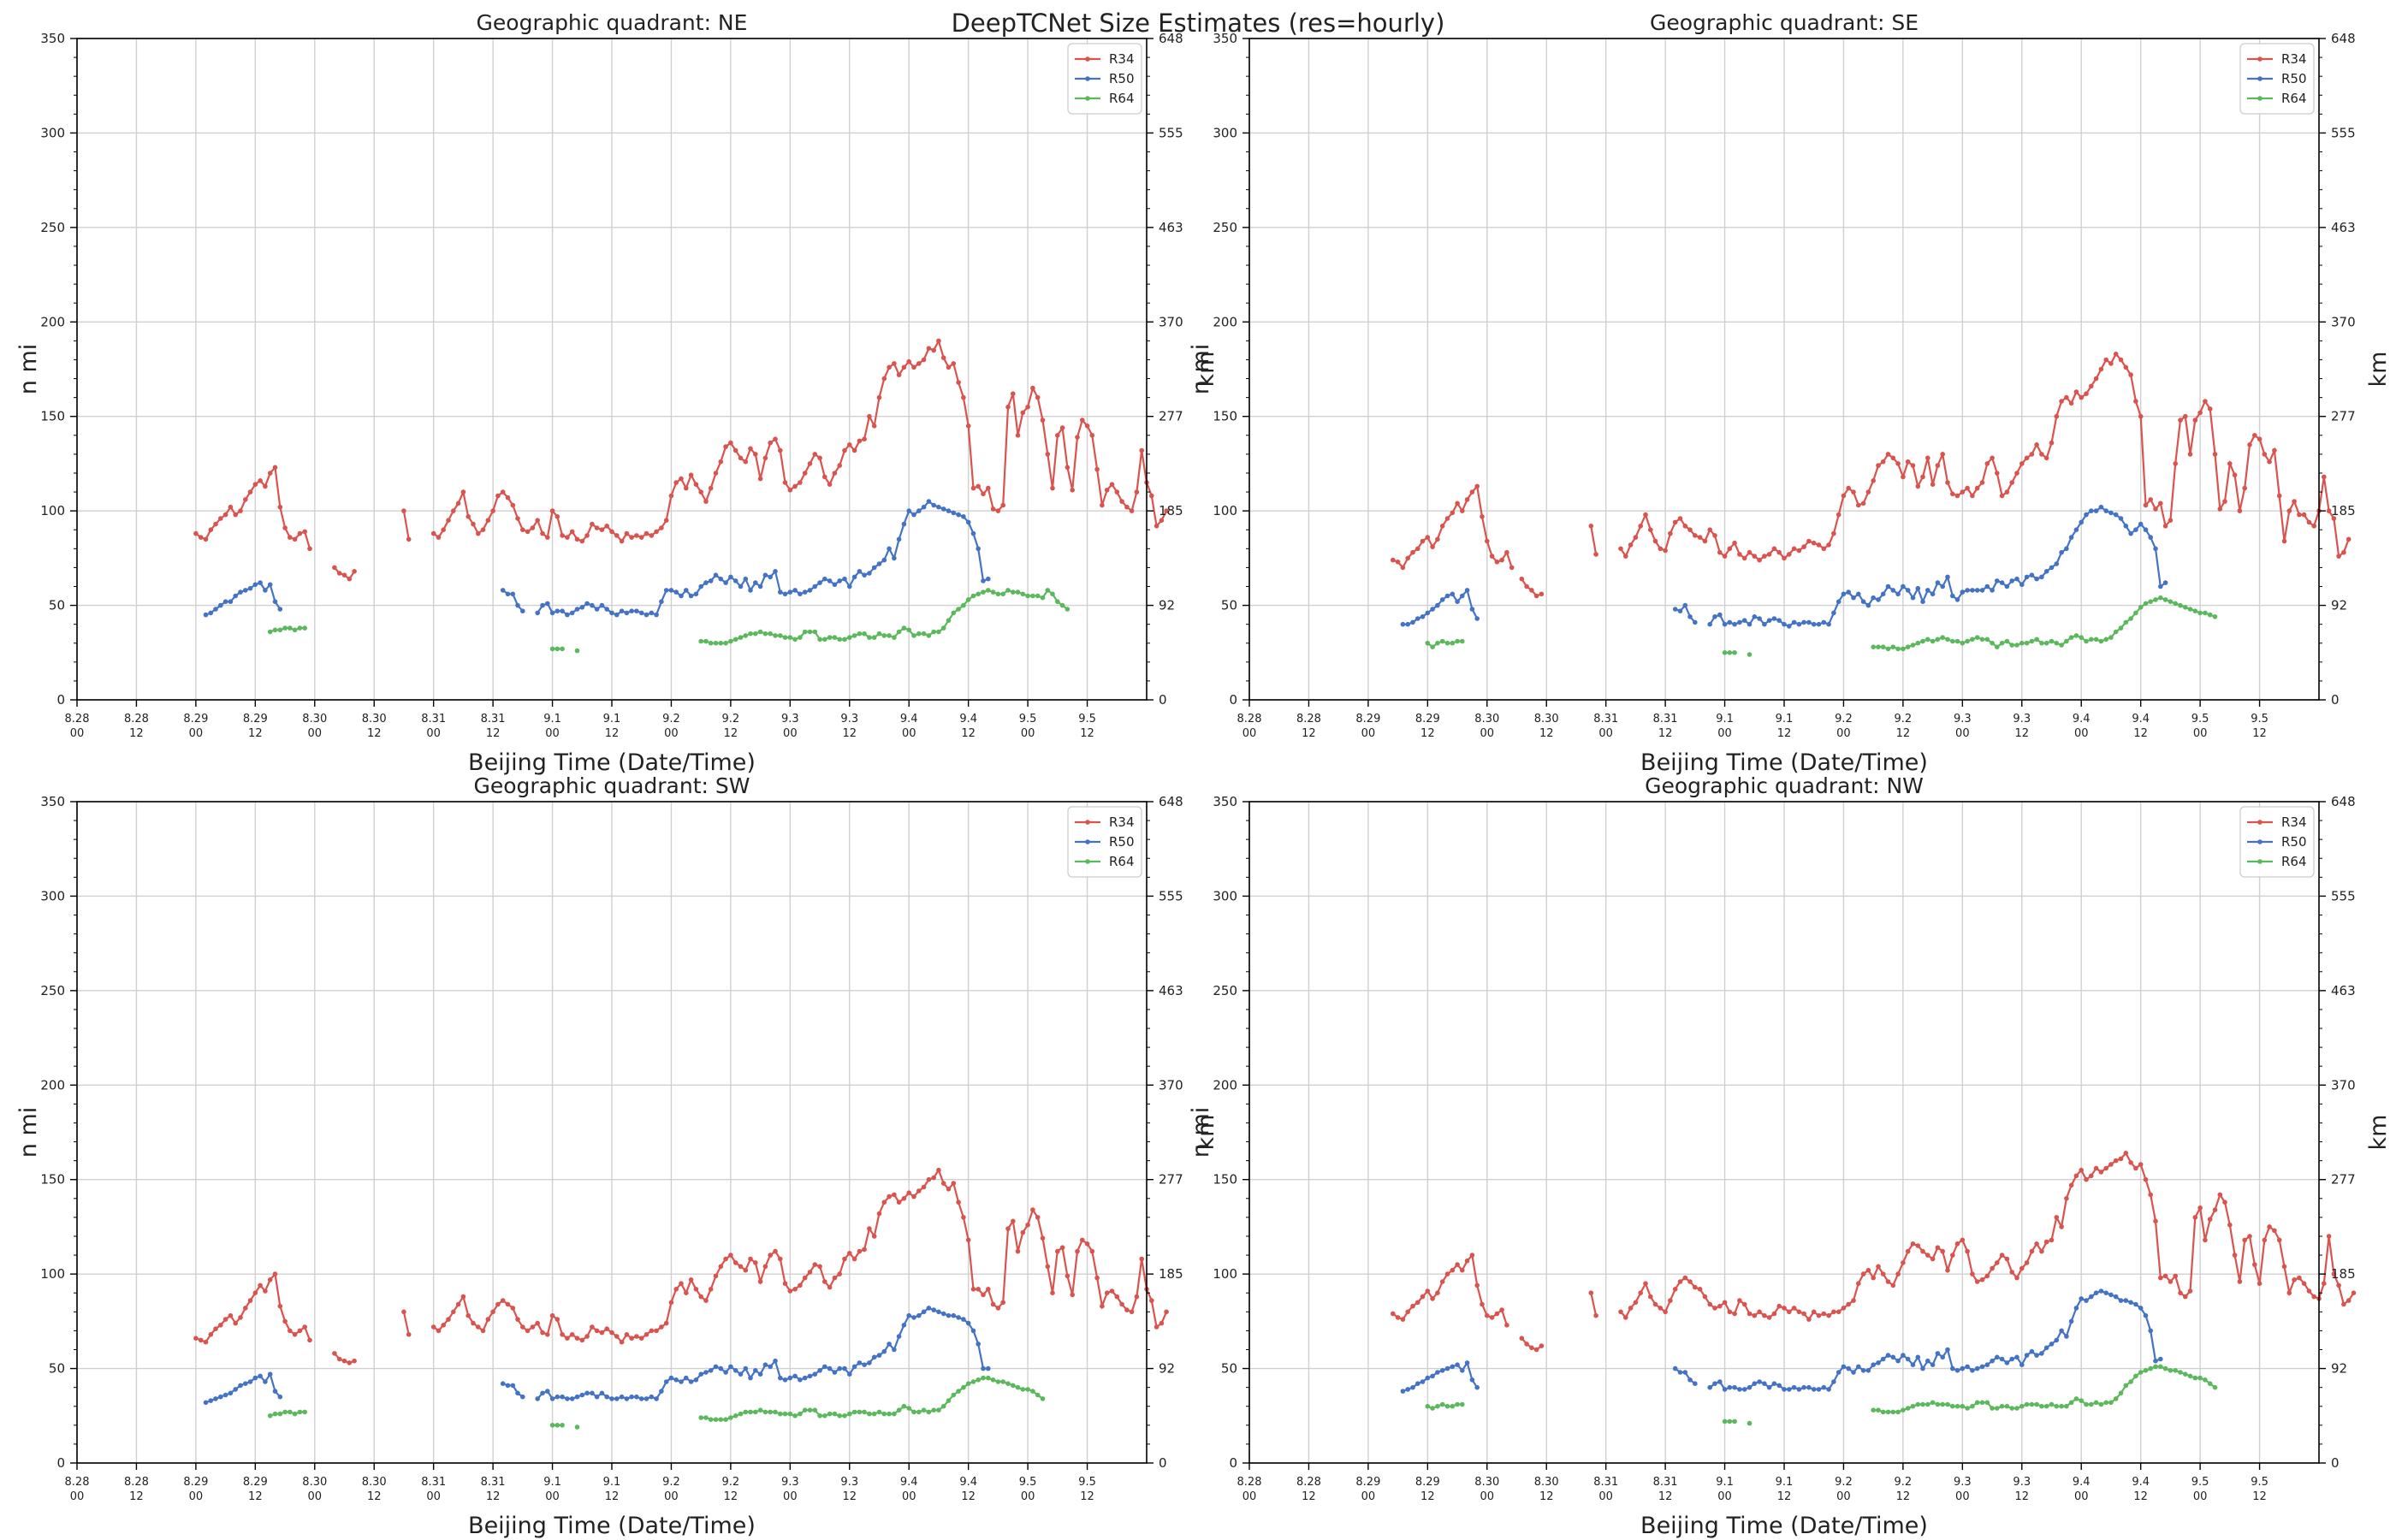  I want to click on x-tick-date: 8.28, so click(136, 719).